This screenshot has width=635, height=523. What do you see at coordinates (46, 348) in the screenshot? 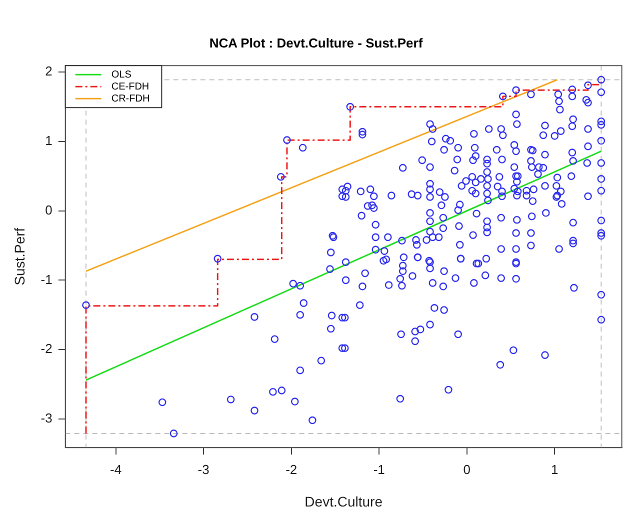
I see `y-tick-label: -2` at bounding box center [46, 348].